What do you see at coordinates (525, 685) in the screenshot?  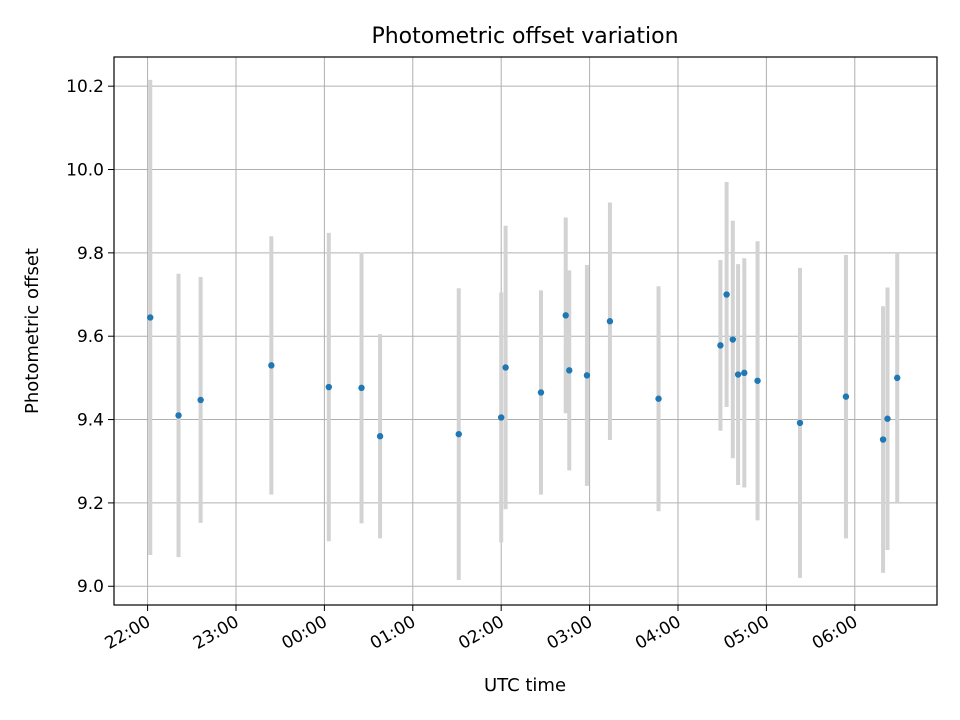 I see `x-axis-title: UTC time` at bounding box center [525, 685].